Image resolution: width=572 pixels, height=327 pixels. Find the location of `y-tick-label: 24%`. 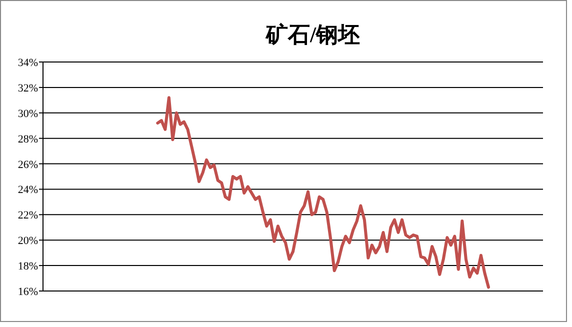

y-tick-label: 24% is located at coordinates (28, 190).